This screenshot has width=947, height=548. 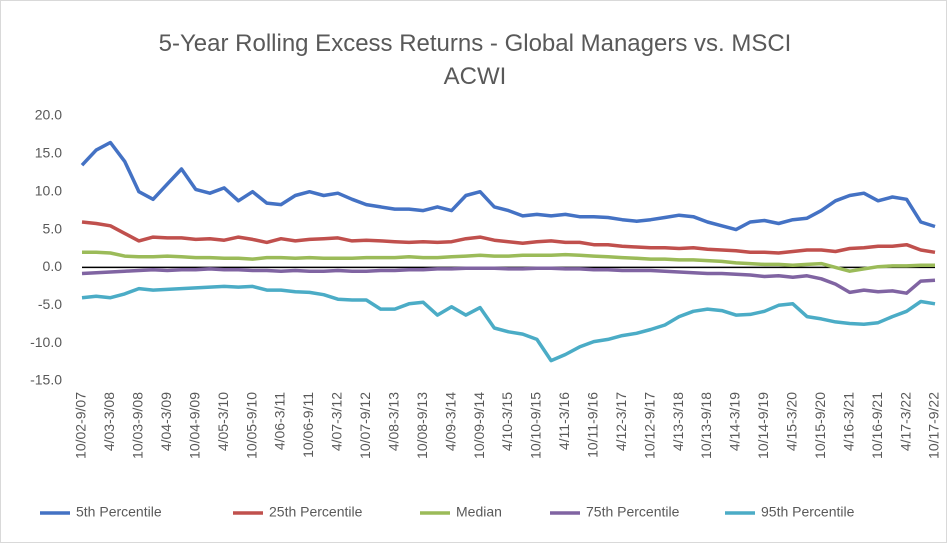 I want to click on y-tick-label: -5.0, so click(x=50, y=304).